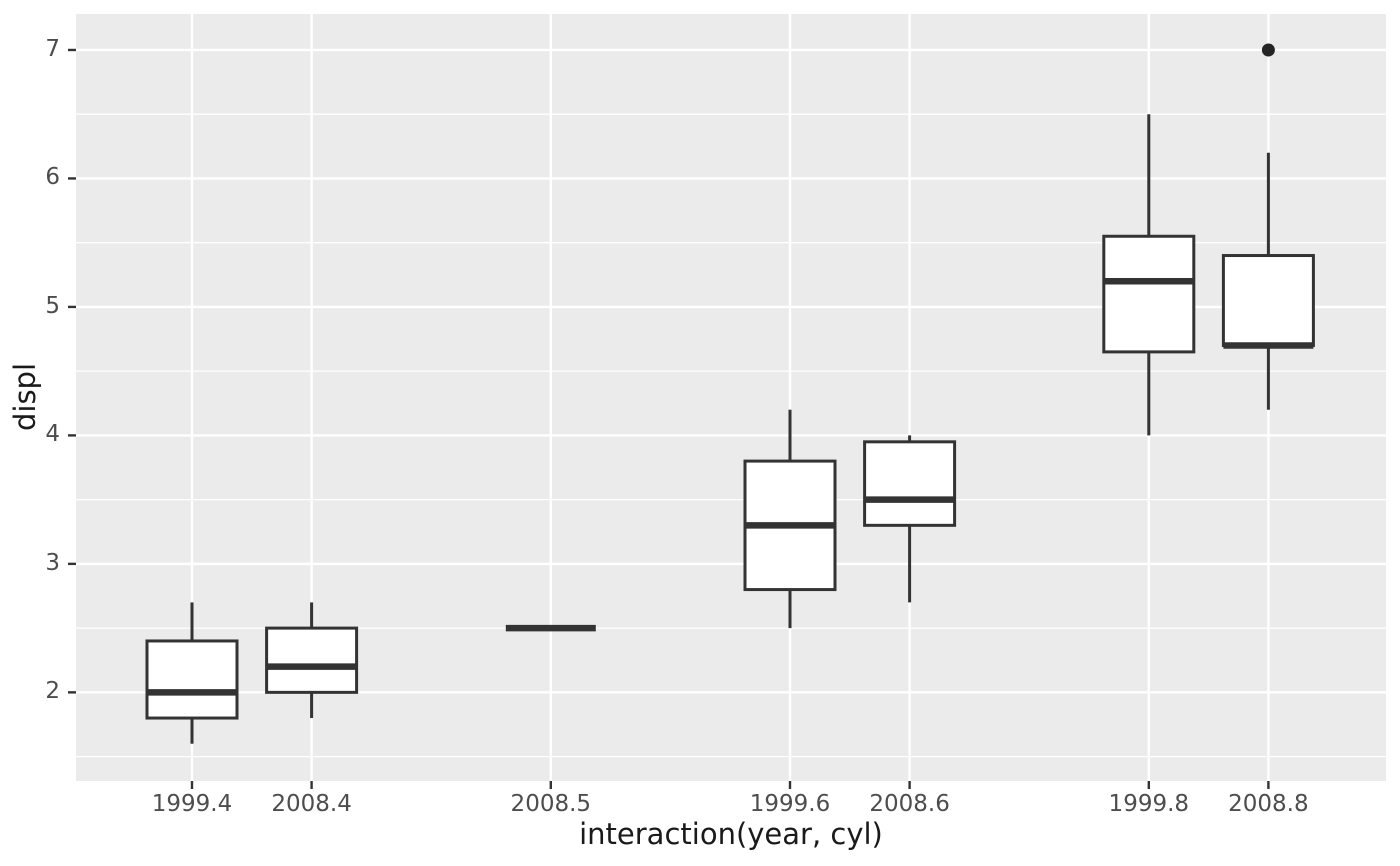 This screenshot has width=1400, height=866. Describe the element at coordinates (1268, 50) in the screenshot. I see `outlier-point` at that location.